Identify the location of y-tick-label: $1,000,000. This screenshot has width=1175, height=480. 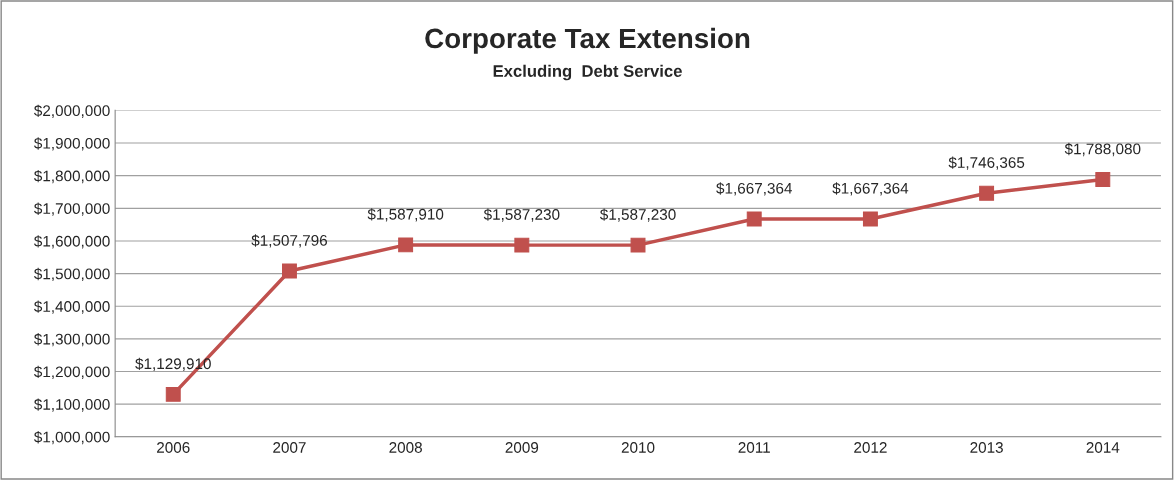
(72, 438).